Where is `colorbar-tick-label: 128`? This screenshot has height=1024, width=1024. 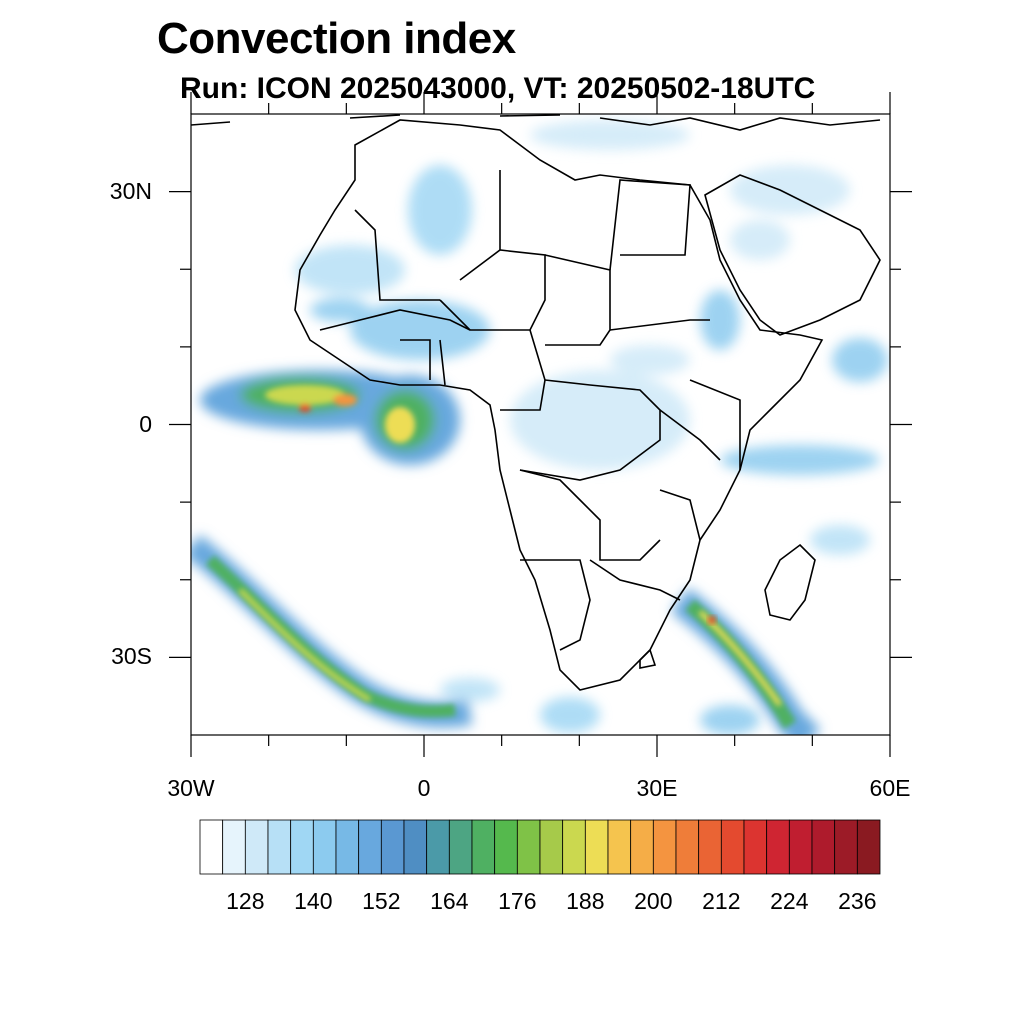
colorbar-tick-label: 128 is located at coordinates (245, 901).